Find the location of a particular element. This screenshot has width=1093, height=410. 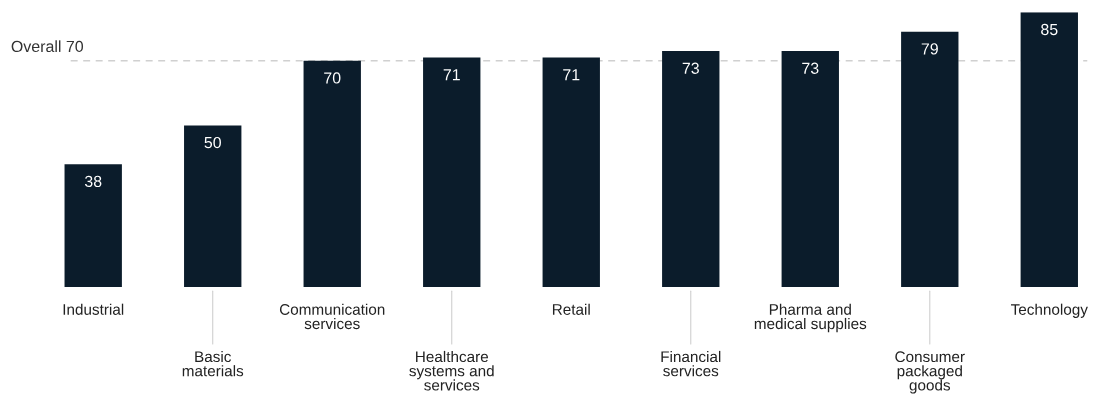

data-label: 38 is located at coordinates (93, 181).